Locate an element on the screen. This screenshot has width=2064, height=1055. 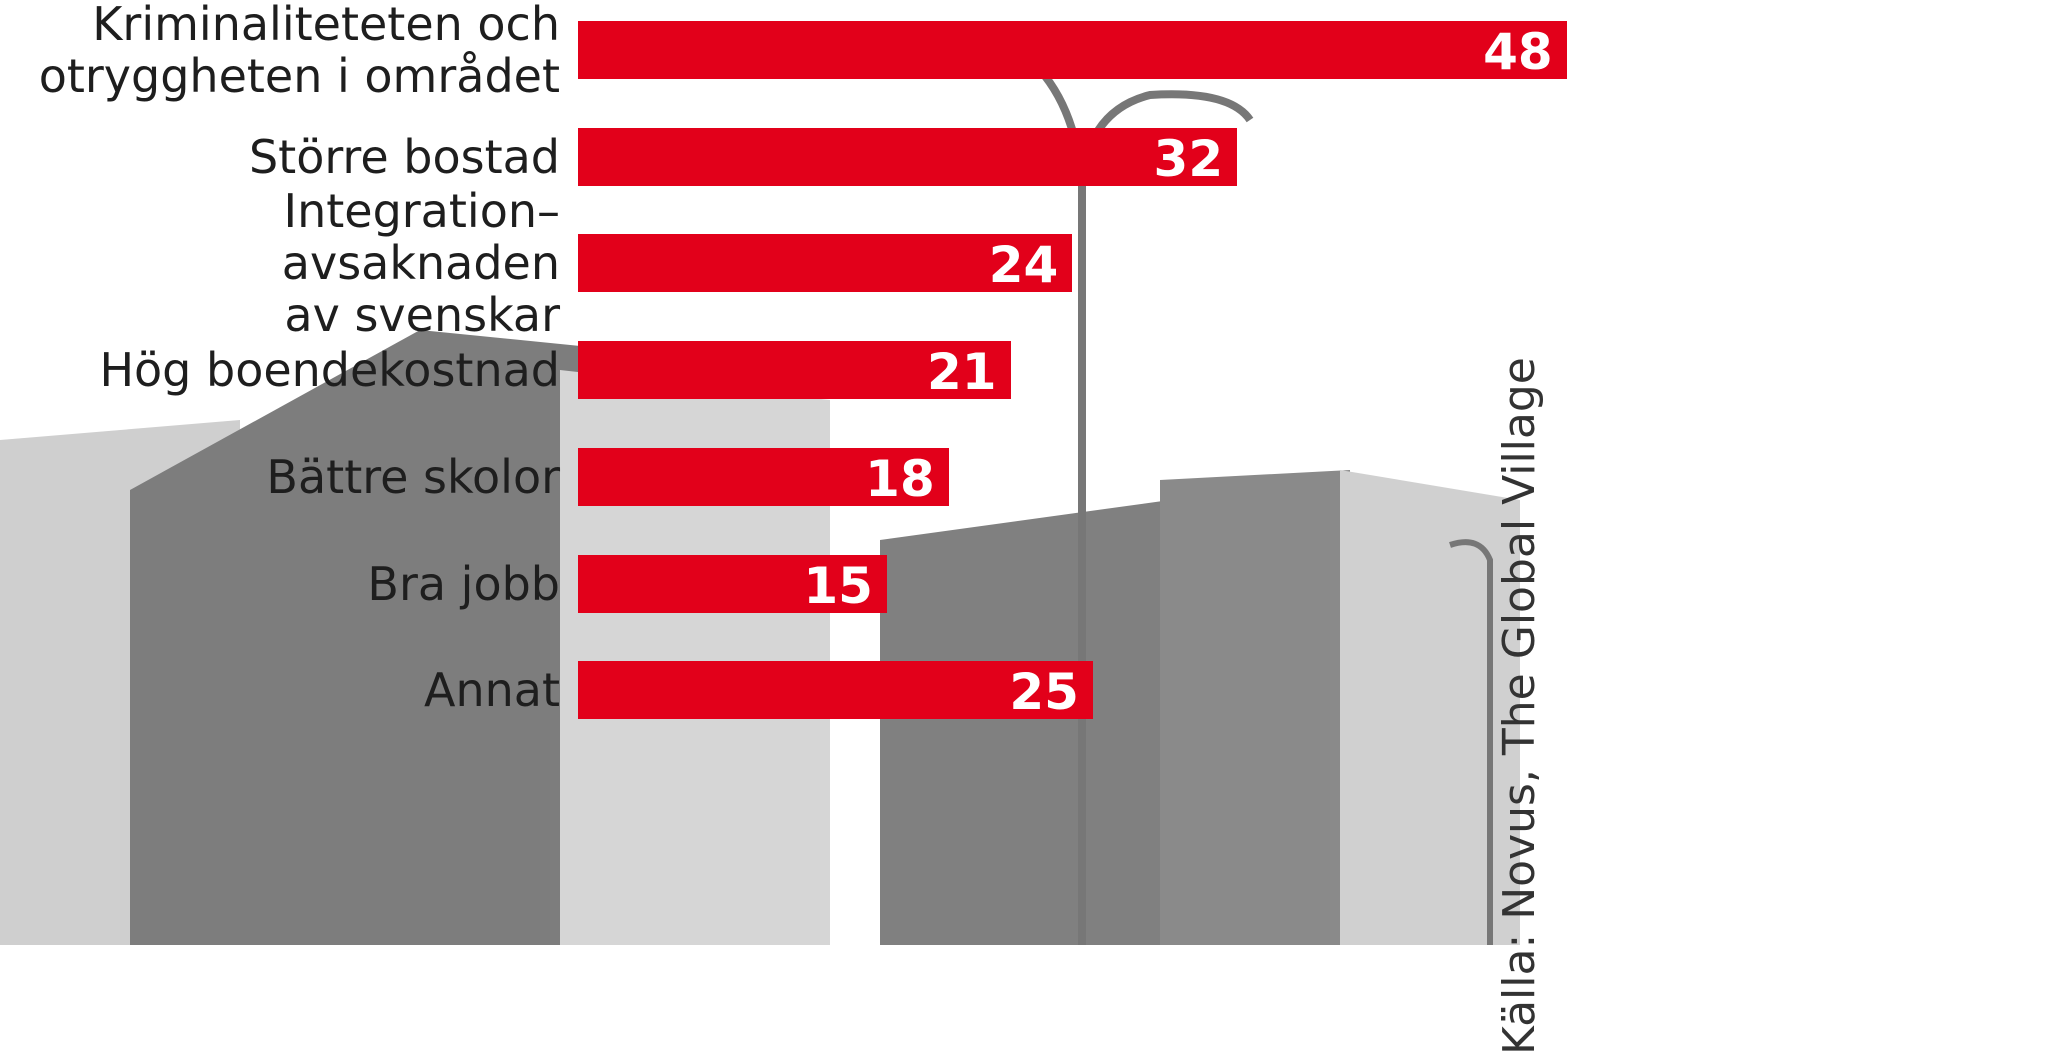
lamp-post is located at coordinates (1471, 742).